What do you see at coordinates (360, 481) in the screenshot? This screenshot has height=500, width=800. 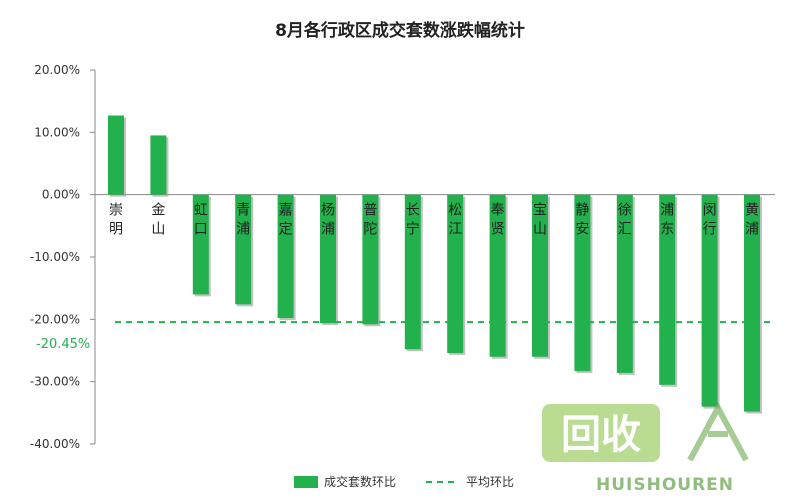 I see `legend-bar-label: 成交套数环比` at bounding box center [360, 481].